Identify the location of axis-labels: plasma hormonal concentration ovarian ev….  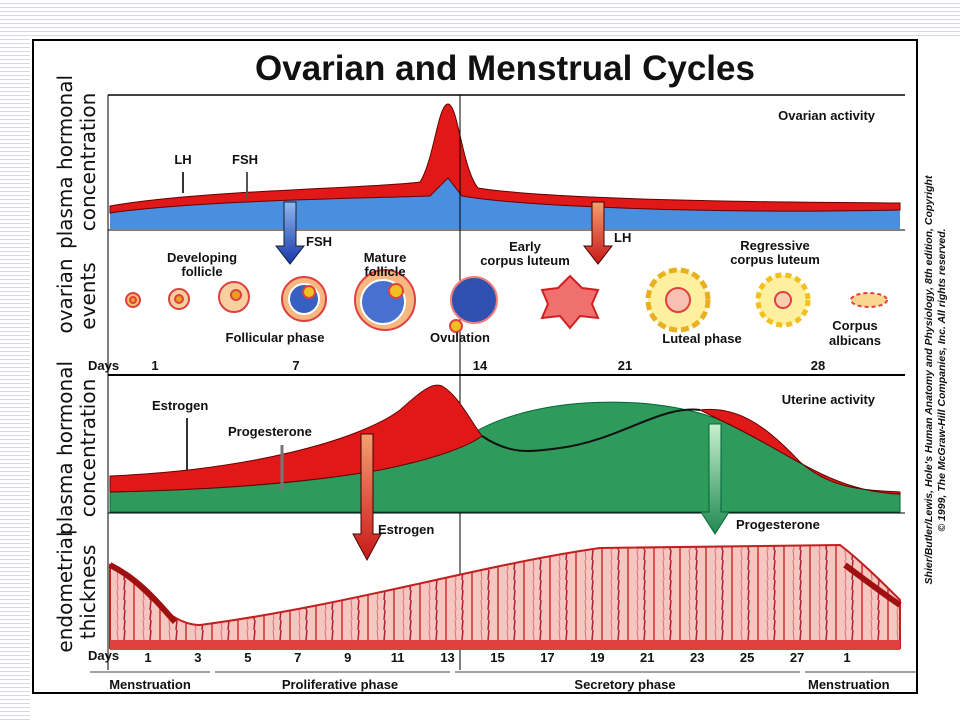
(76, 364).